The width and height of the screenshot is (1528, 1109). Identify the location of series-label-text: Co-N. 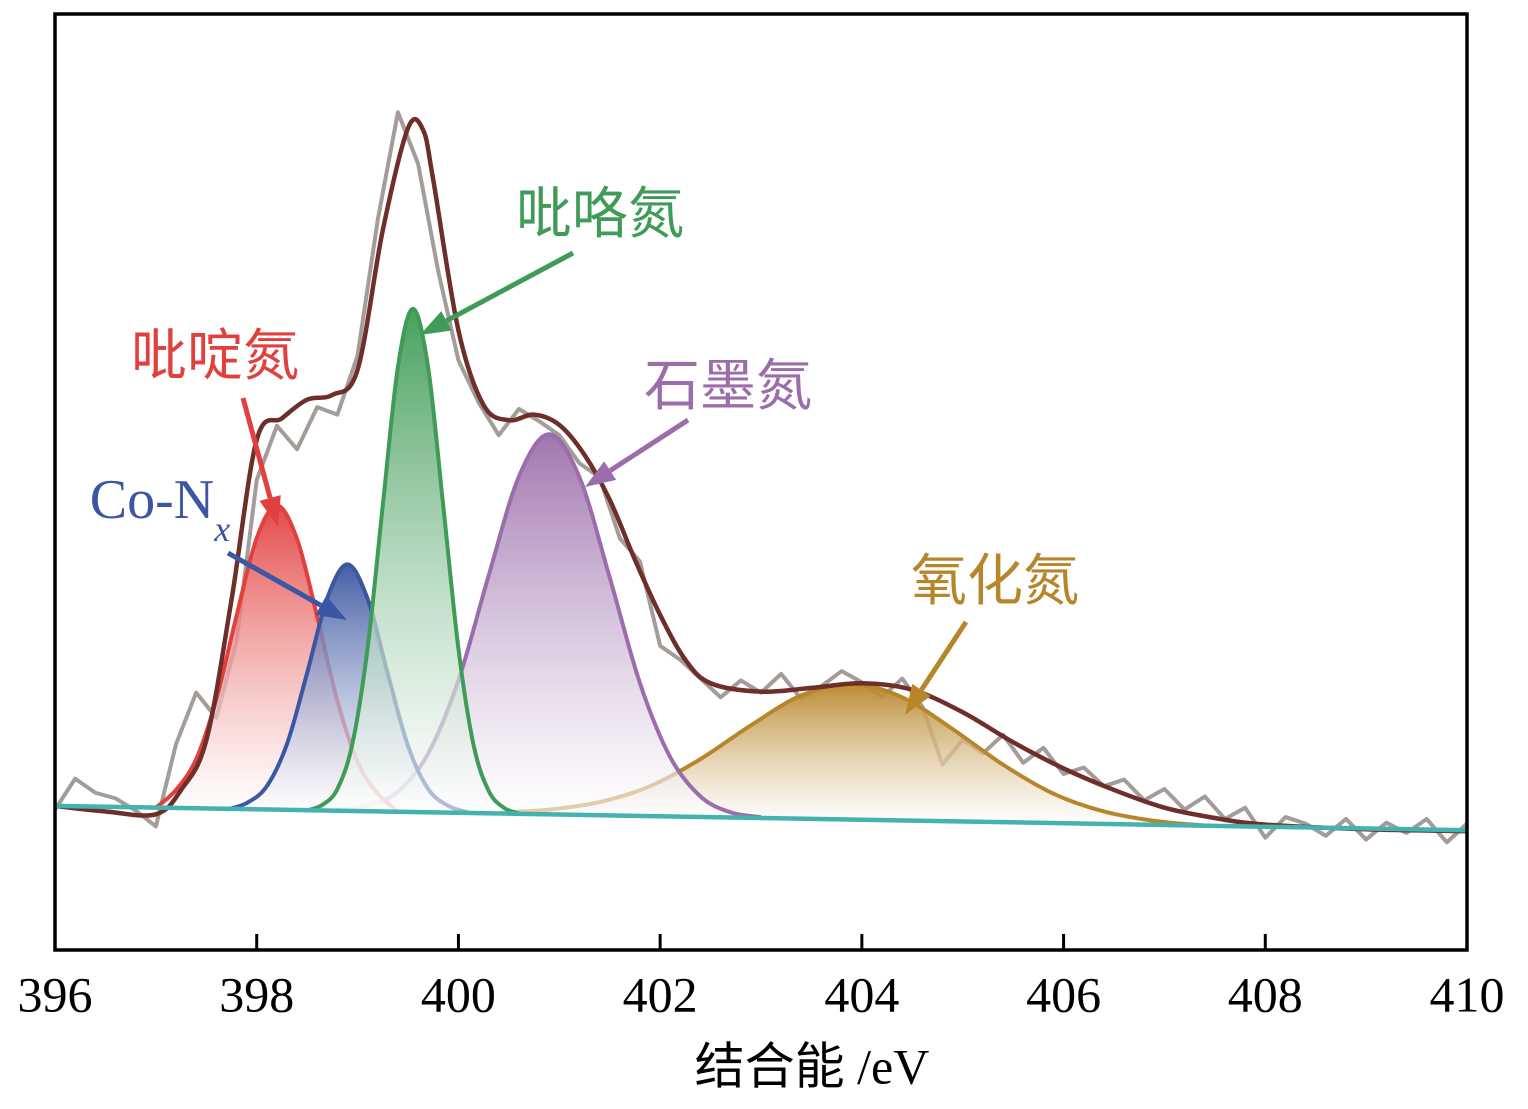
(152, 500).